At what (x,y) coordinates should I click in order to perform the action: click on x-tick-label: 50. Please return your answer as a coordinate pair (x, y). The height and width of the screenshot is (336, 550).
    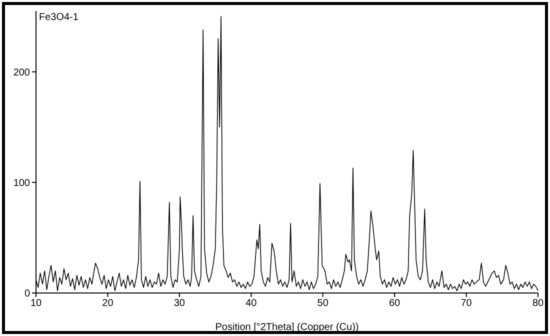
    Looking at the image, I should click on (323, 304).